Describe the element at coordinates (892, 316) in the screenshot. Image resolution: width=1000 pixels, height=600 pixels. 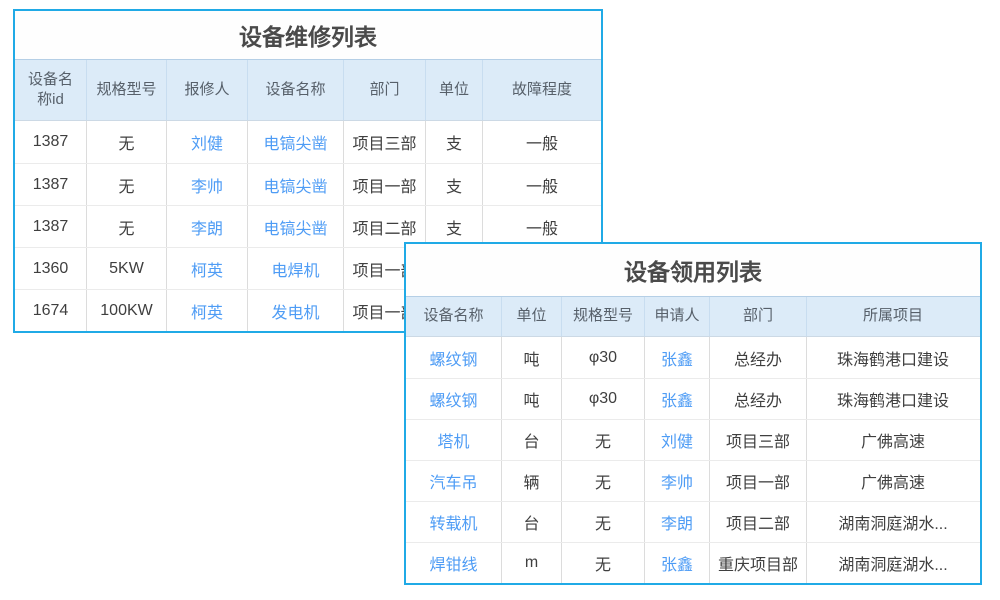
I see `requisition-col-header: 所属项目` at that location.